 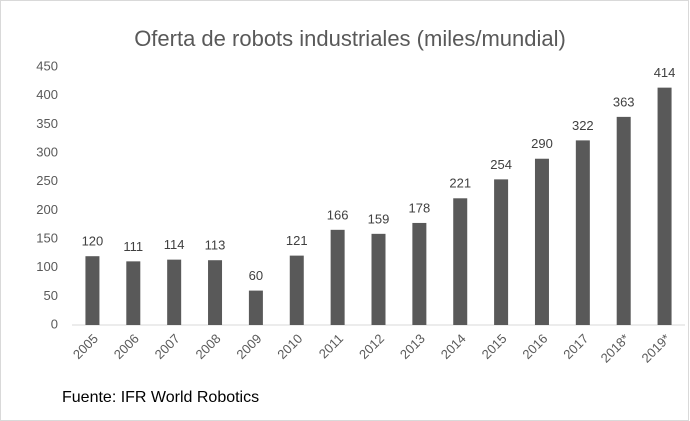 What do you see at coordinates (93, 241) in the screenshot?
I see `data-label: 120` at bounding box center [93, 241].